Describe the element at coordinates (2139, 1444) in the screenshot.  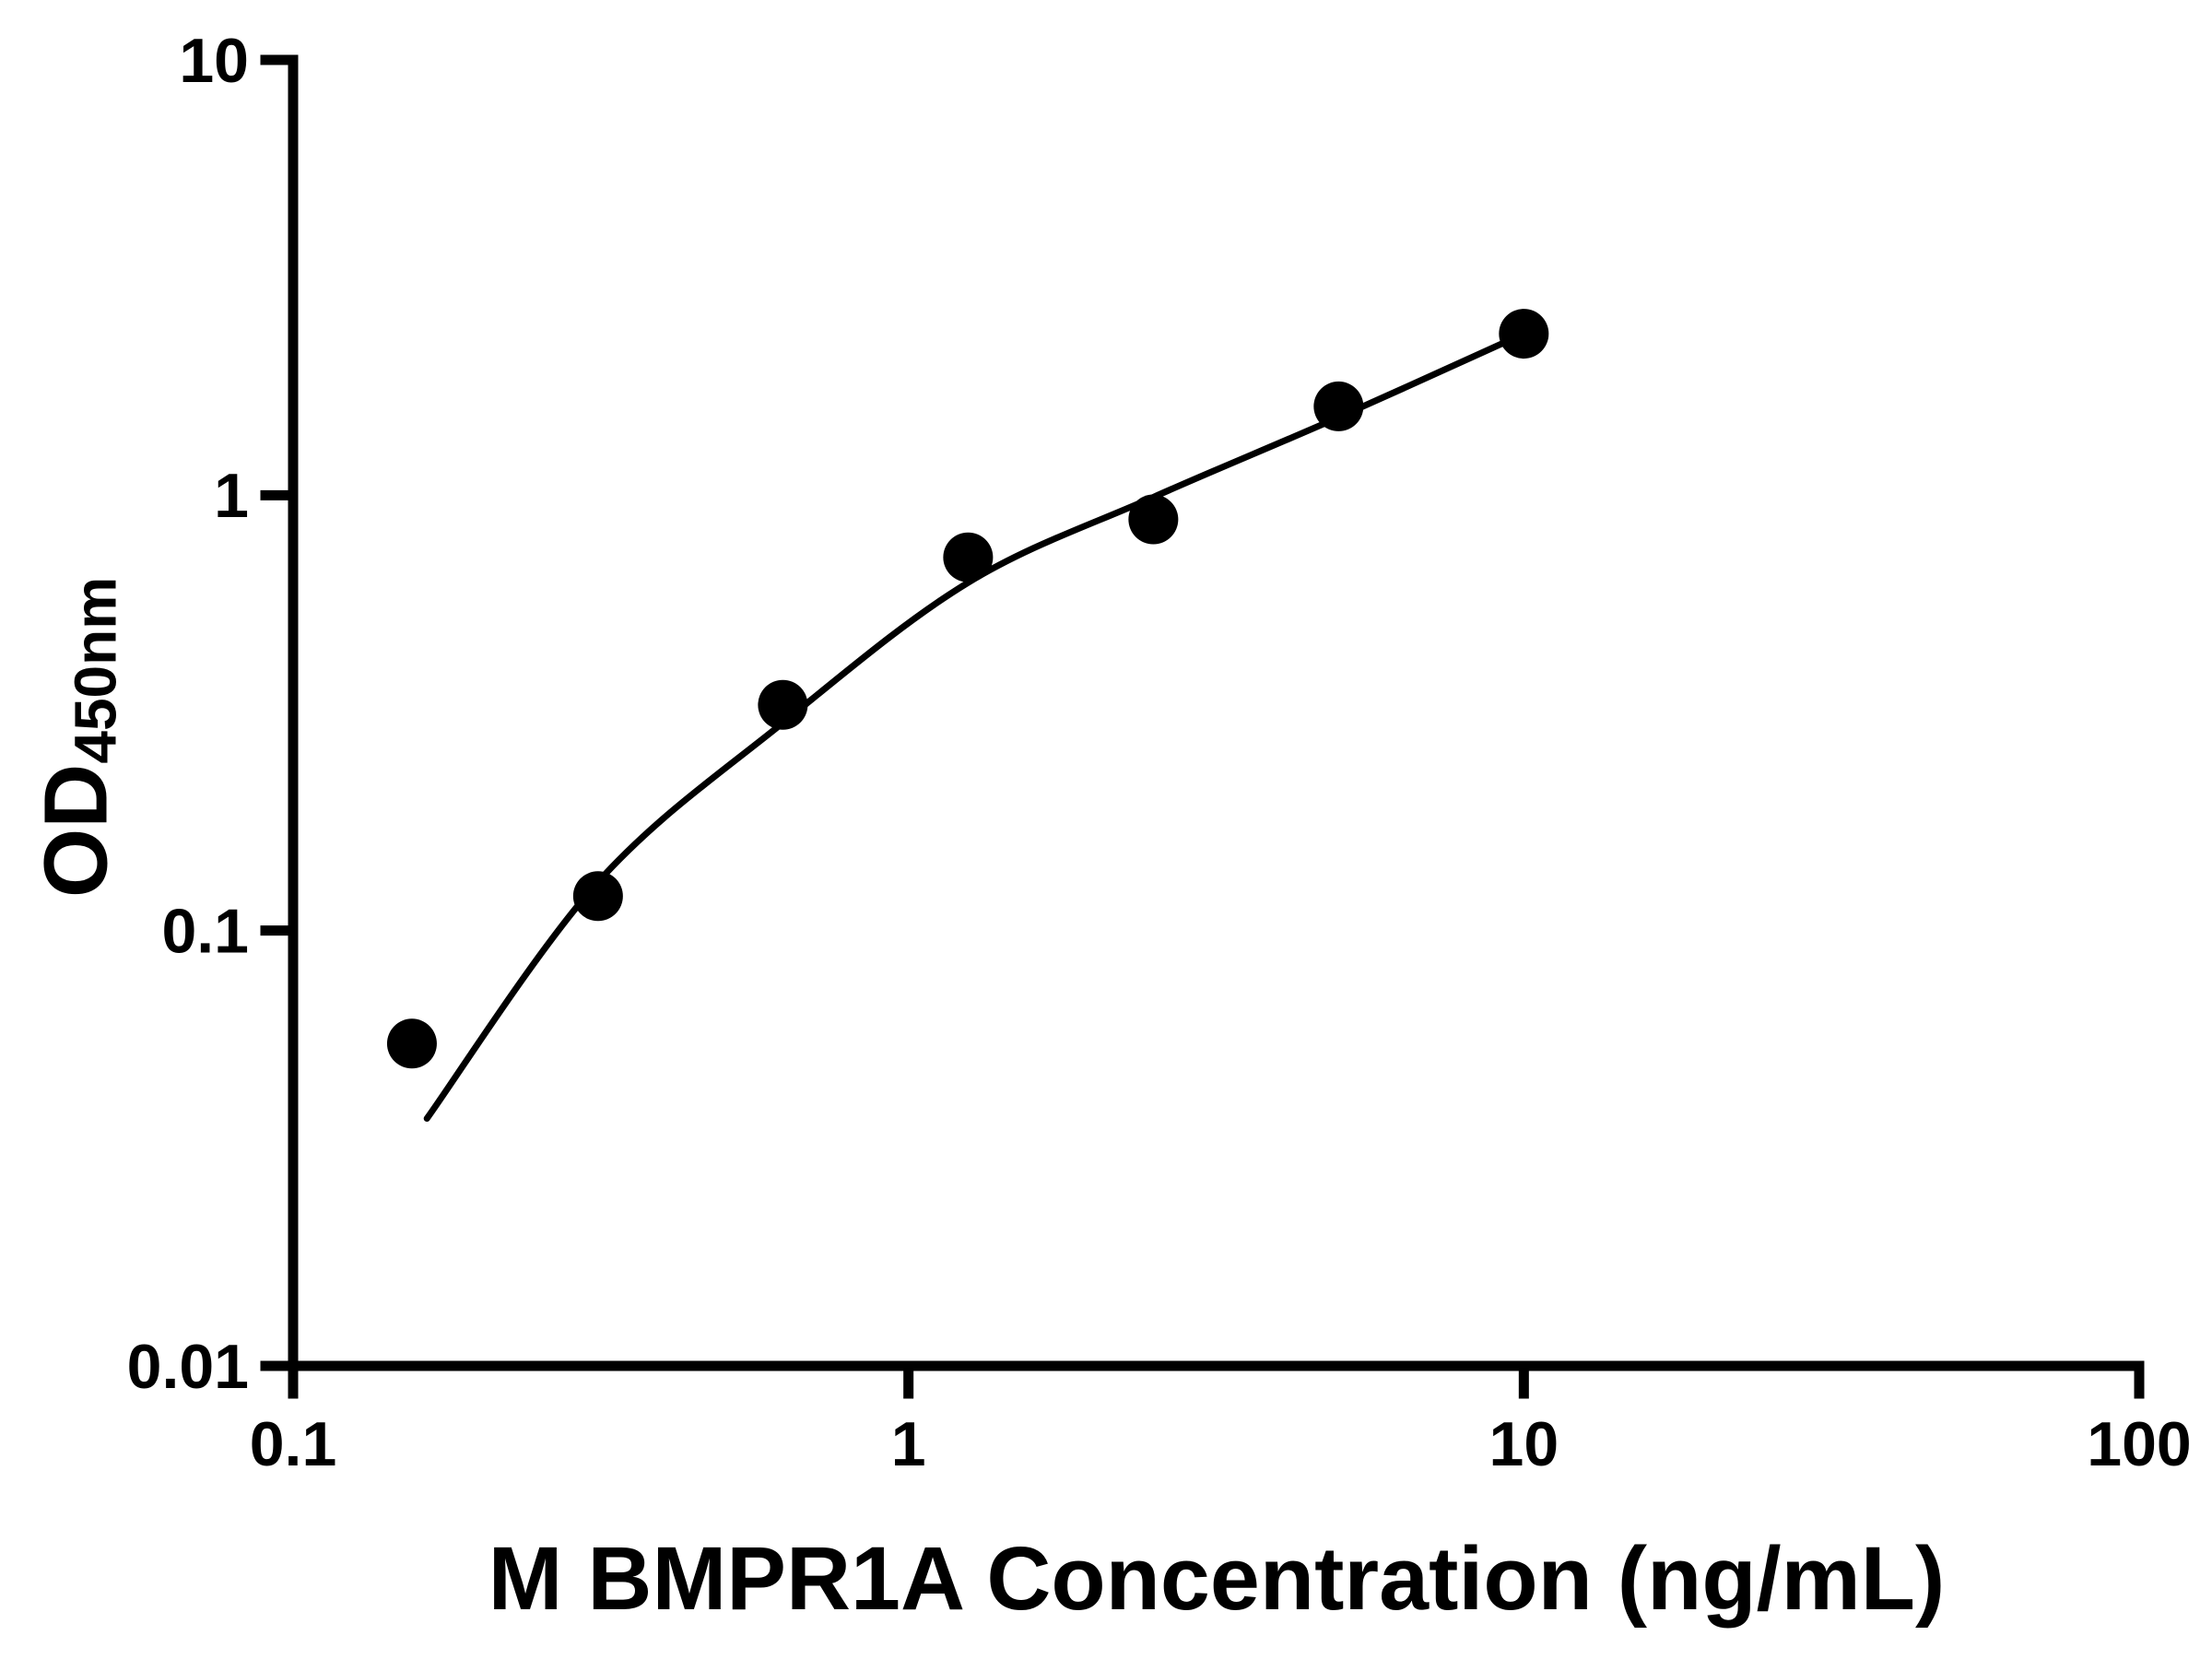
I see `x-tick-label: 100` at that location.